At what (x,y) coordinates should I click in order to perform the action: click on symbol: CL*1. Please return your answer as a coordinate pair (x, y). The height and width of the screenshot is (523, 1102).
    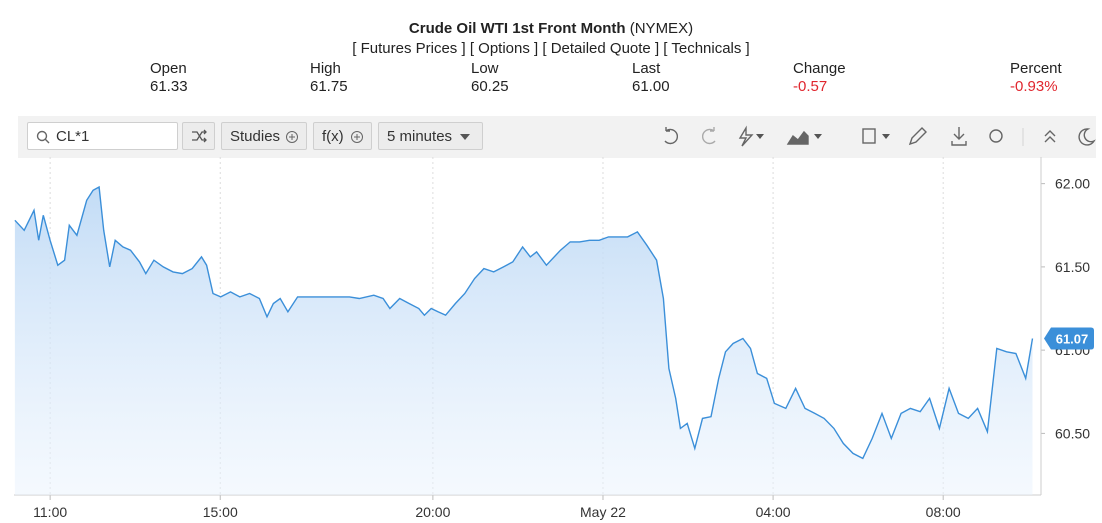
    Looking at the image, I should click on (73, 136).